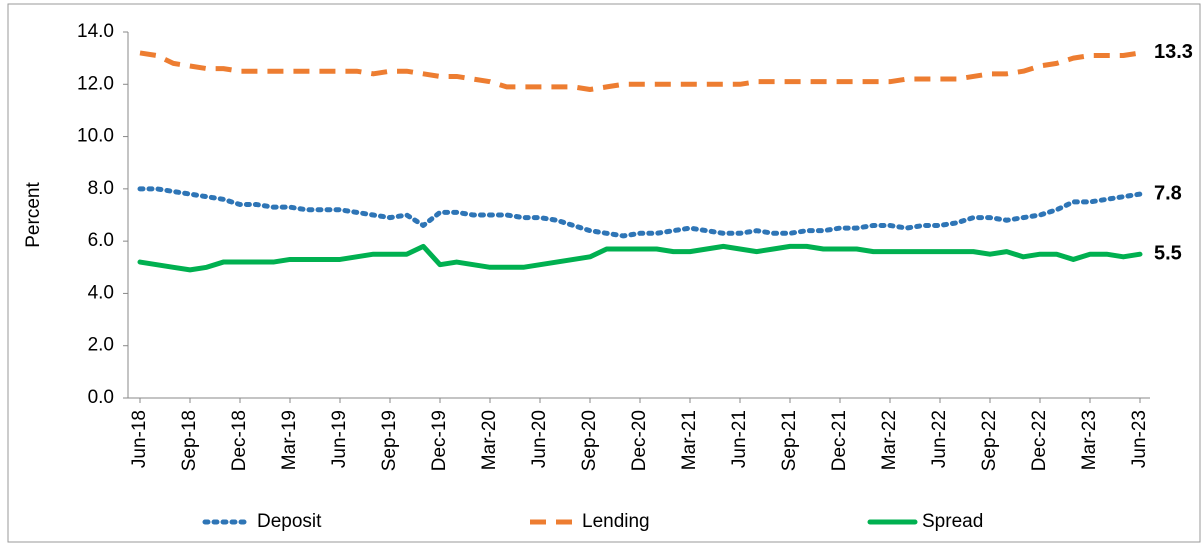 The height and width of the screenshot is (546, 1202). What do you see at coordinates (289, 521) in the screenshot?
I see `legend-label: Deposit` at bounding box center [289, 521].